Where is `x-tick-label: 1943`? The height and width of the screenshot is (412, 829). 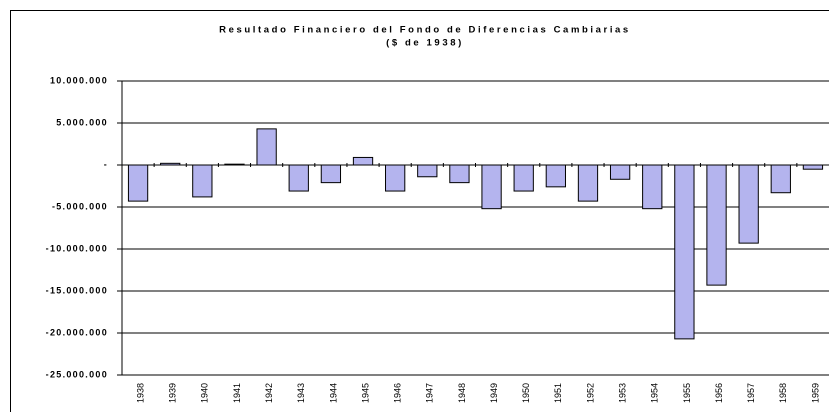 x-tick-label: 1943 is located at coordinates (301, 393).